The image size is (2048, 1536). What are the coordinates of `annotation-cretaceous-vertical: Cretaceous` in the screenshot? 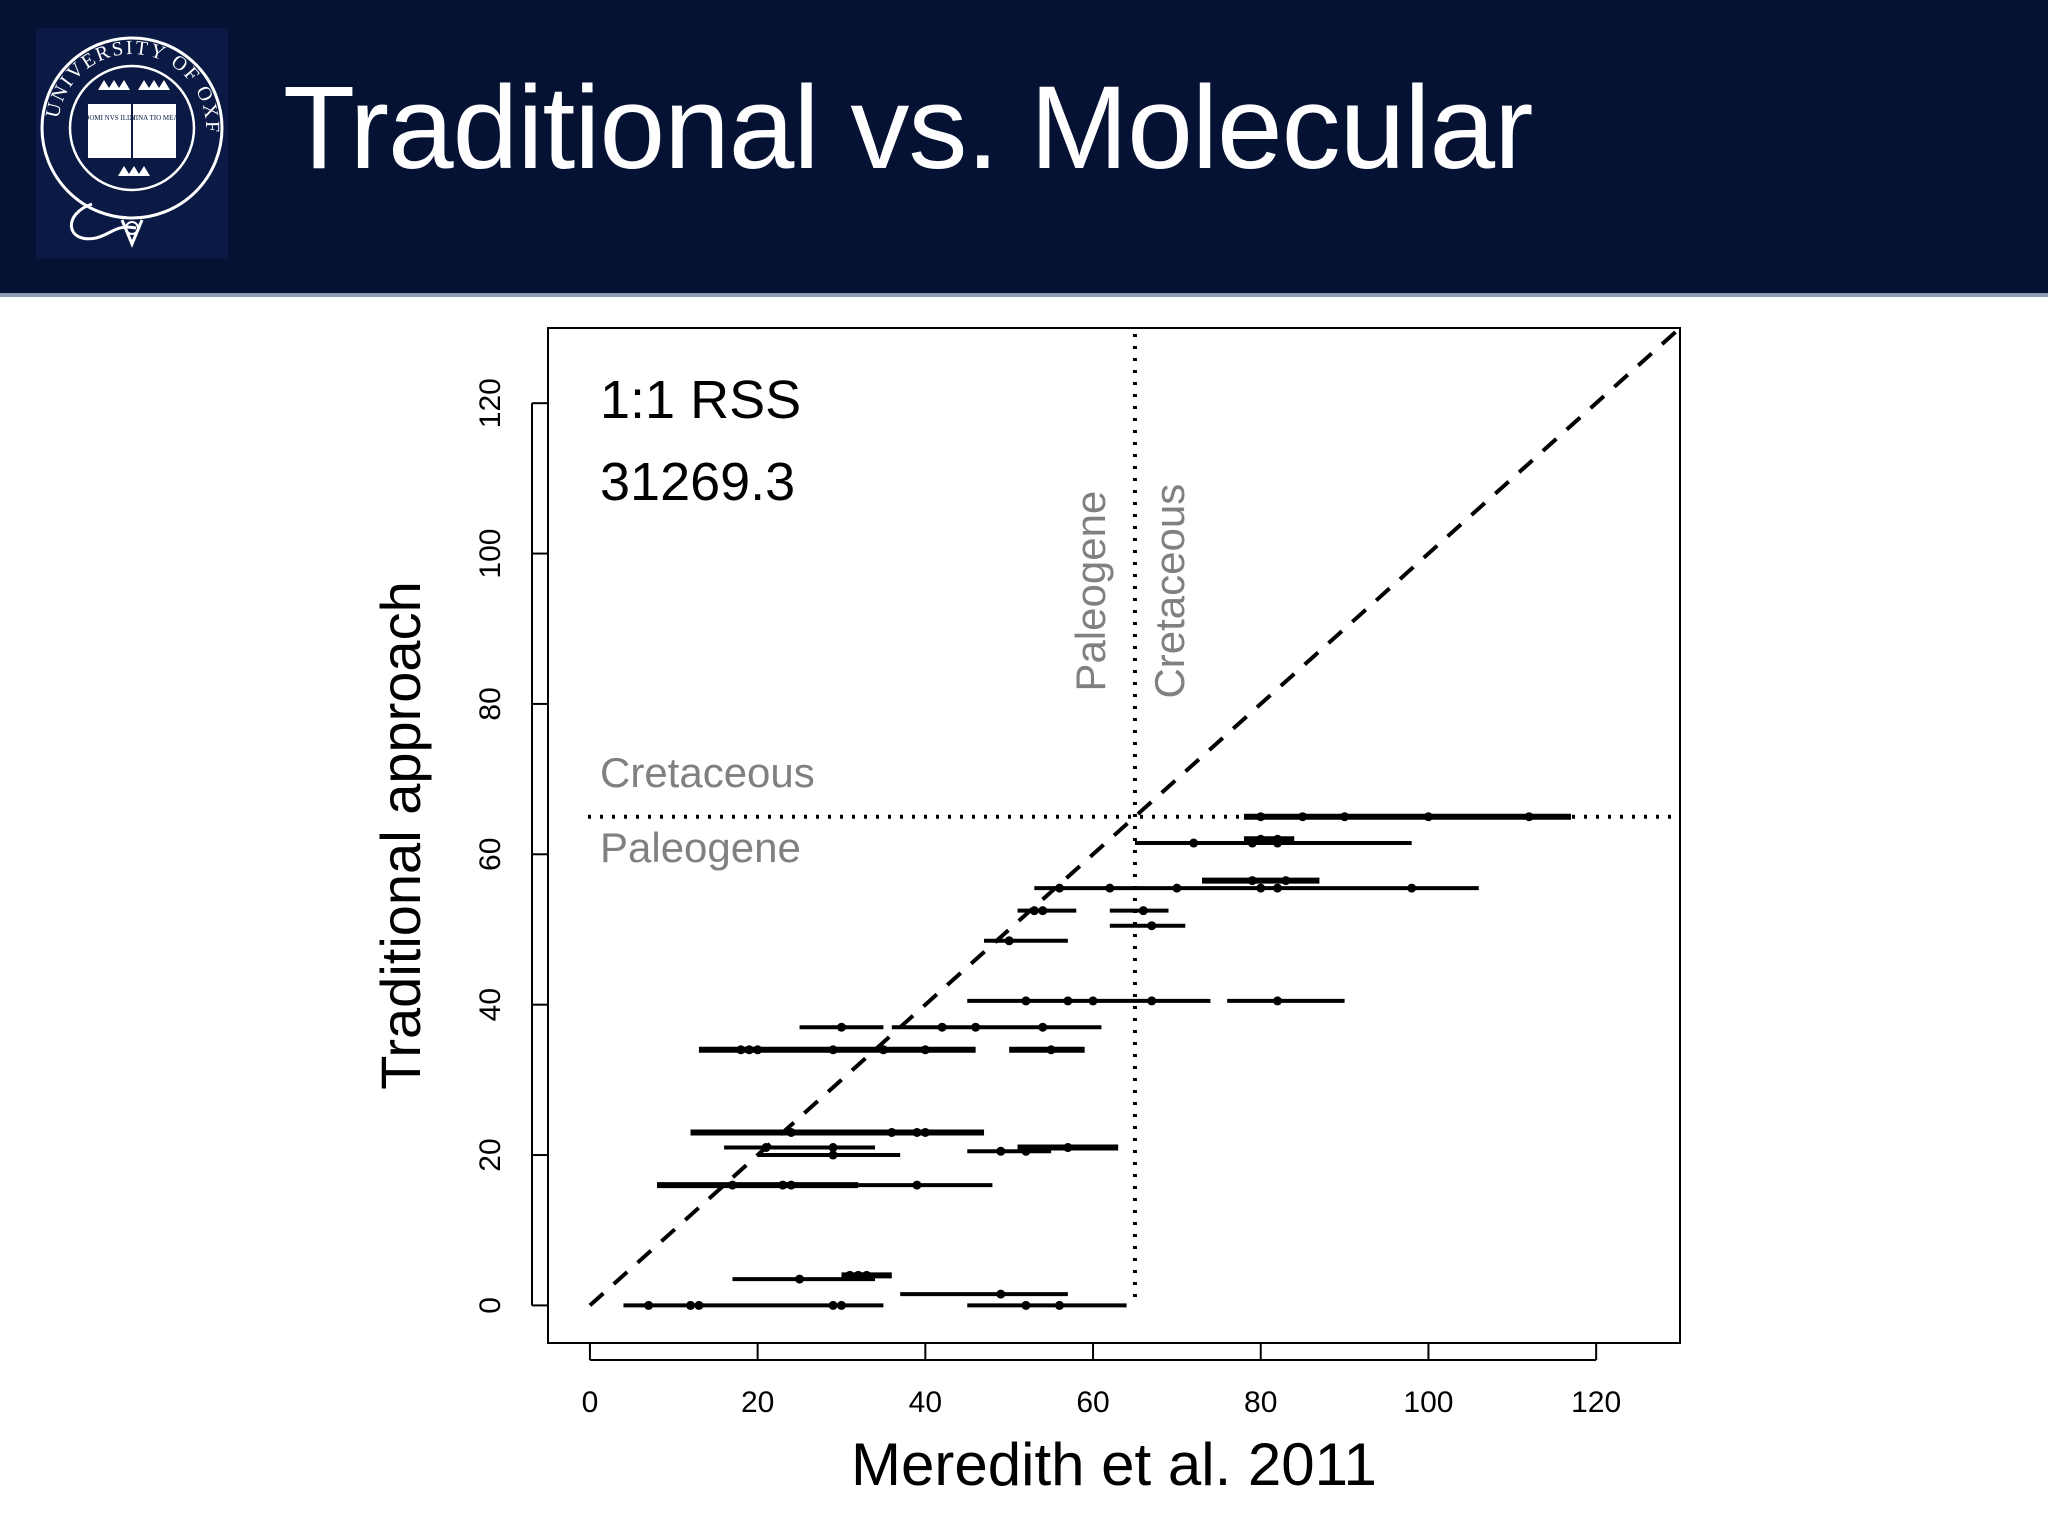 It's located at (1169, 591).